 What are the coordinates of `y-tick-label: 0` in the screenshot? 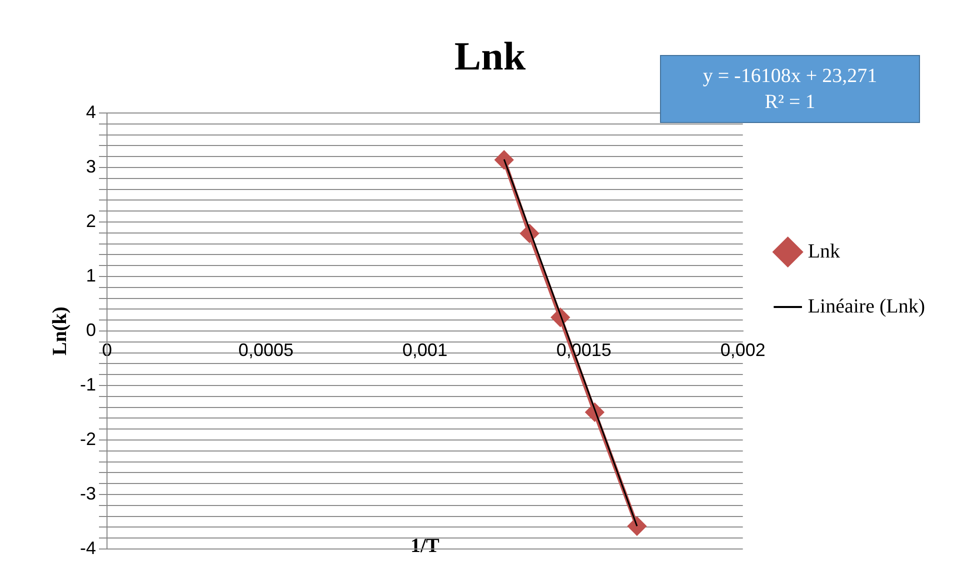 It's located at (91, 330).